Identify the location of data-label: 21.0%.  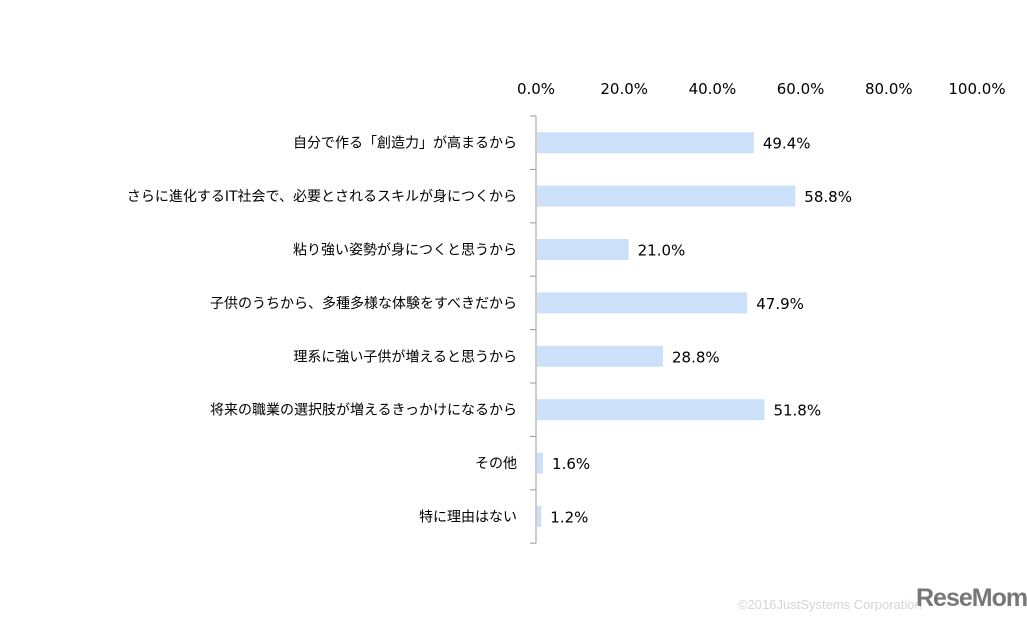
(662, 251).